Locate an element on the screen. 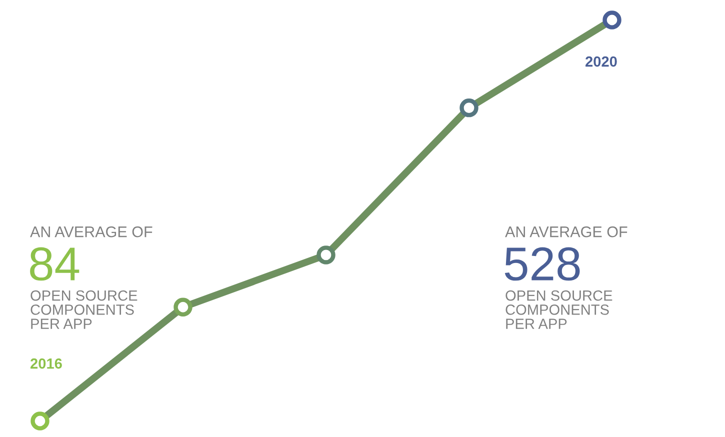 The width and height of the screenshot is (725, 437). annotation: 2020 is located at coordinates (601, 61).